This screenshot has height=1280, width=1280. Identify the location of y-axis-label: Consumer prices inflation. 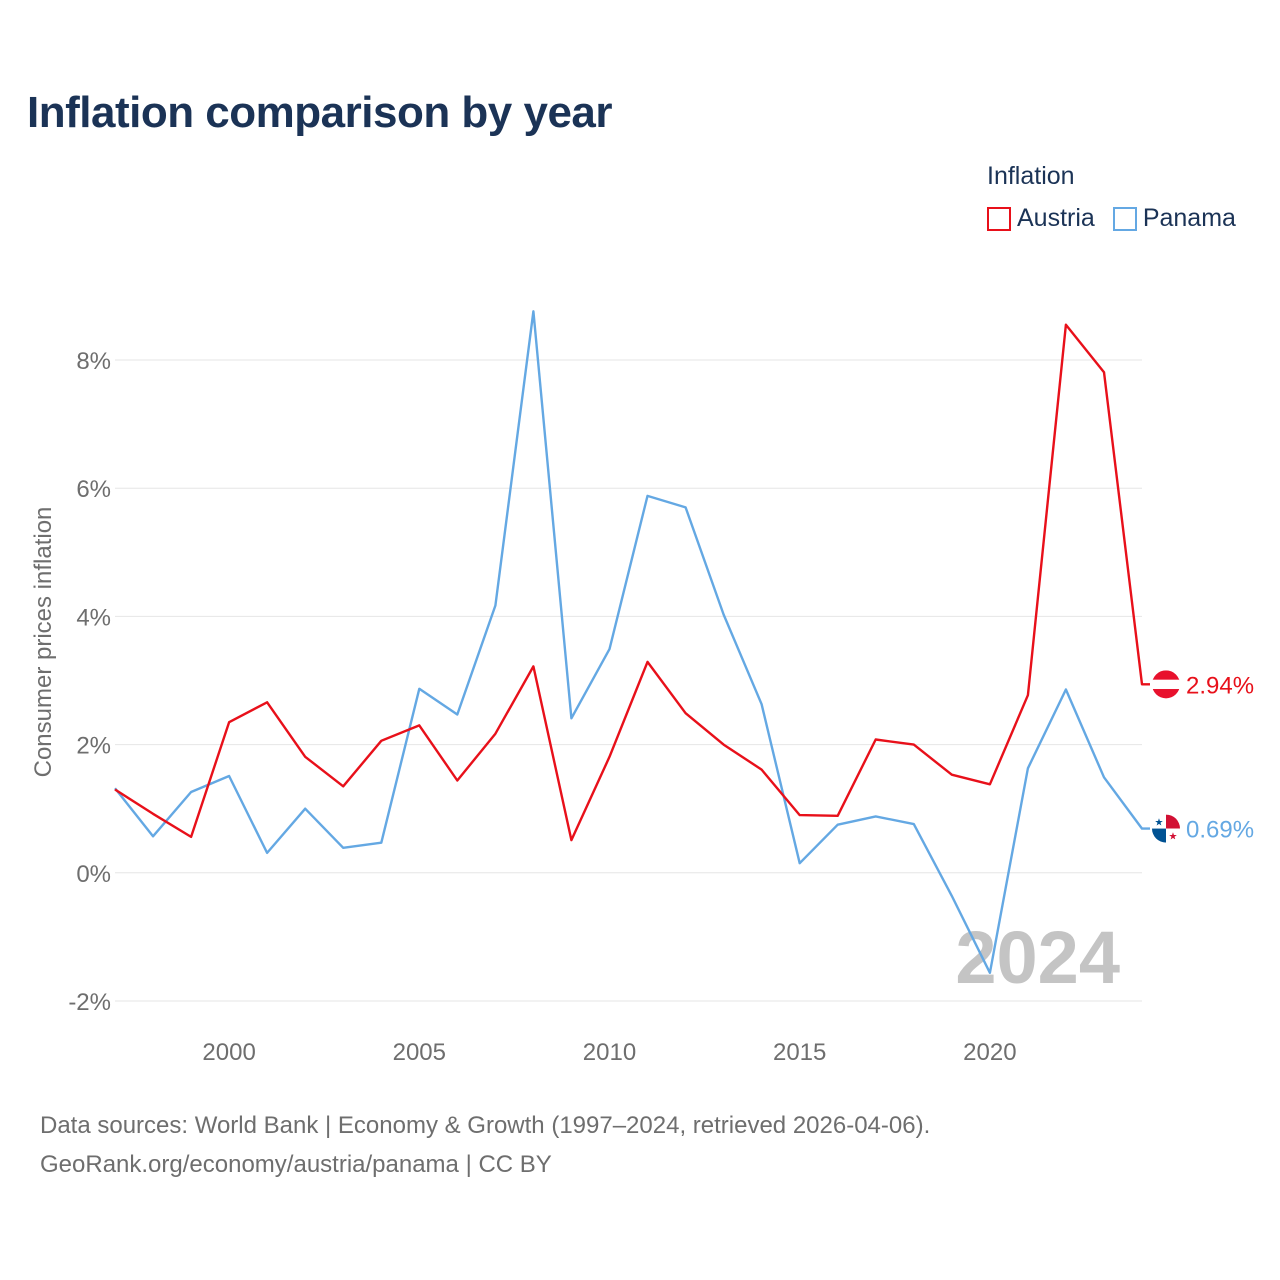
(43, 642).